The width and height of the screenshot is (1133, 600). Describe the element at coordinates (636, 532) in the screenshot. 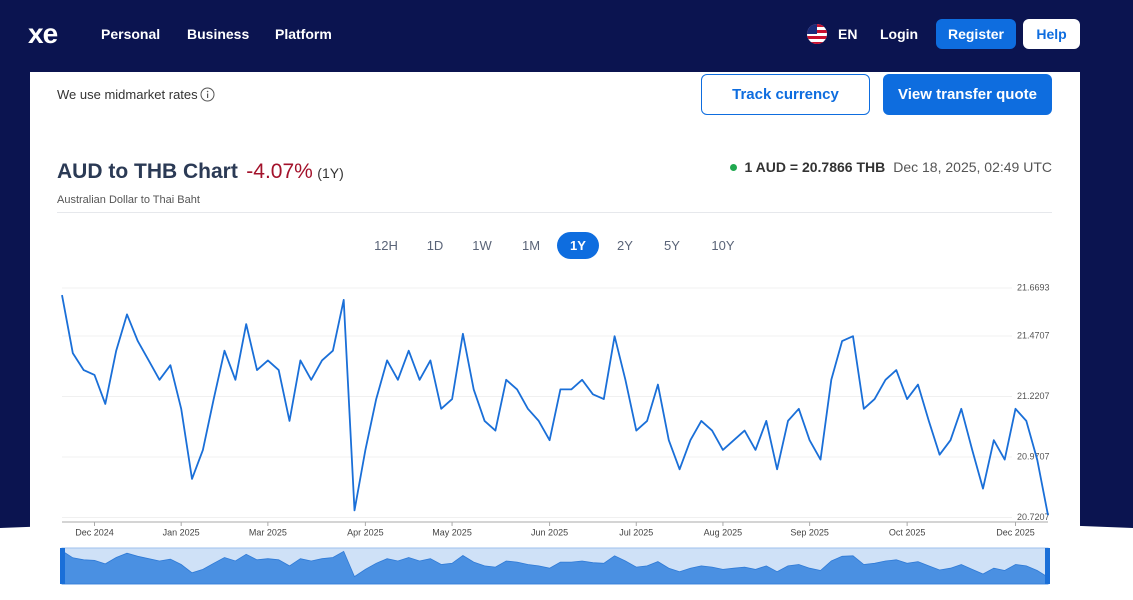

I see `x-tick-label: Jul 2025` at that location.